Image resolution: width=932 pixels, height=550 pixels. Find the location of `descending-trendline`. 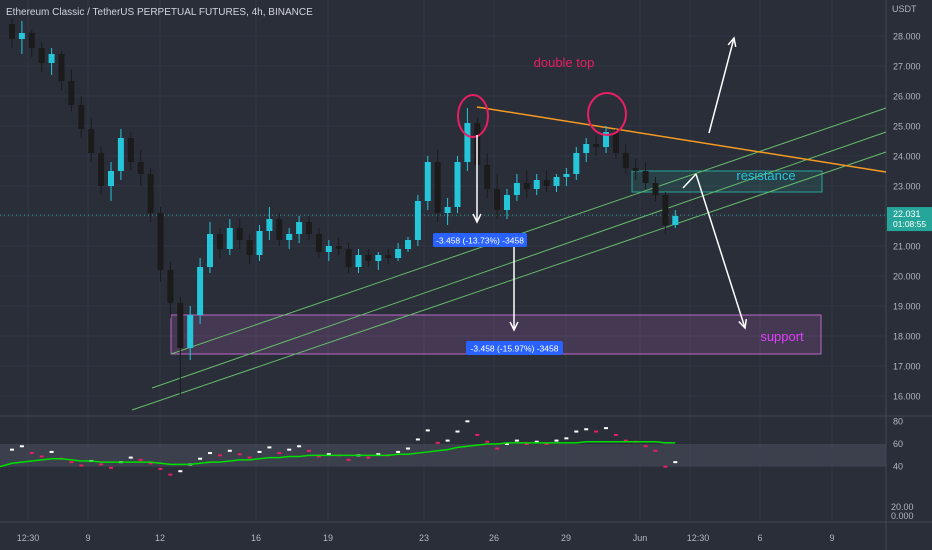

descending-trendline is located at coordinates (681, 139).